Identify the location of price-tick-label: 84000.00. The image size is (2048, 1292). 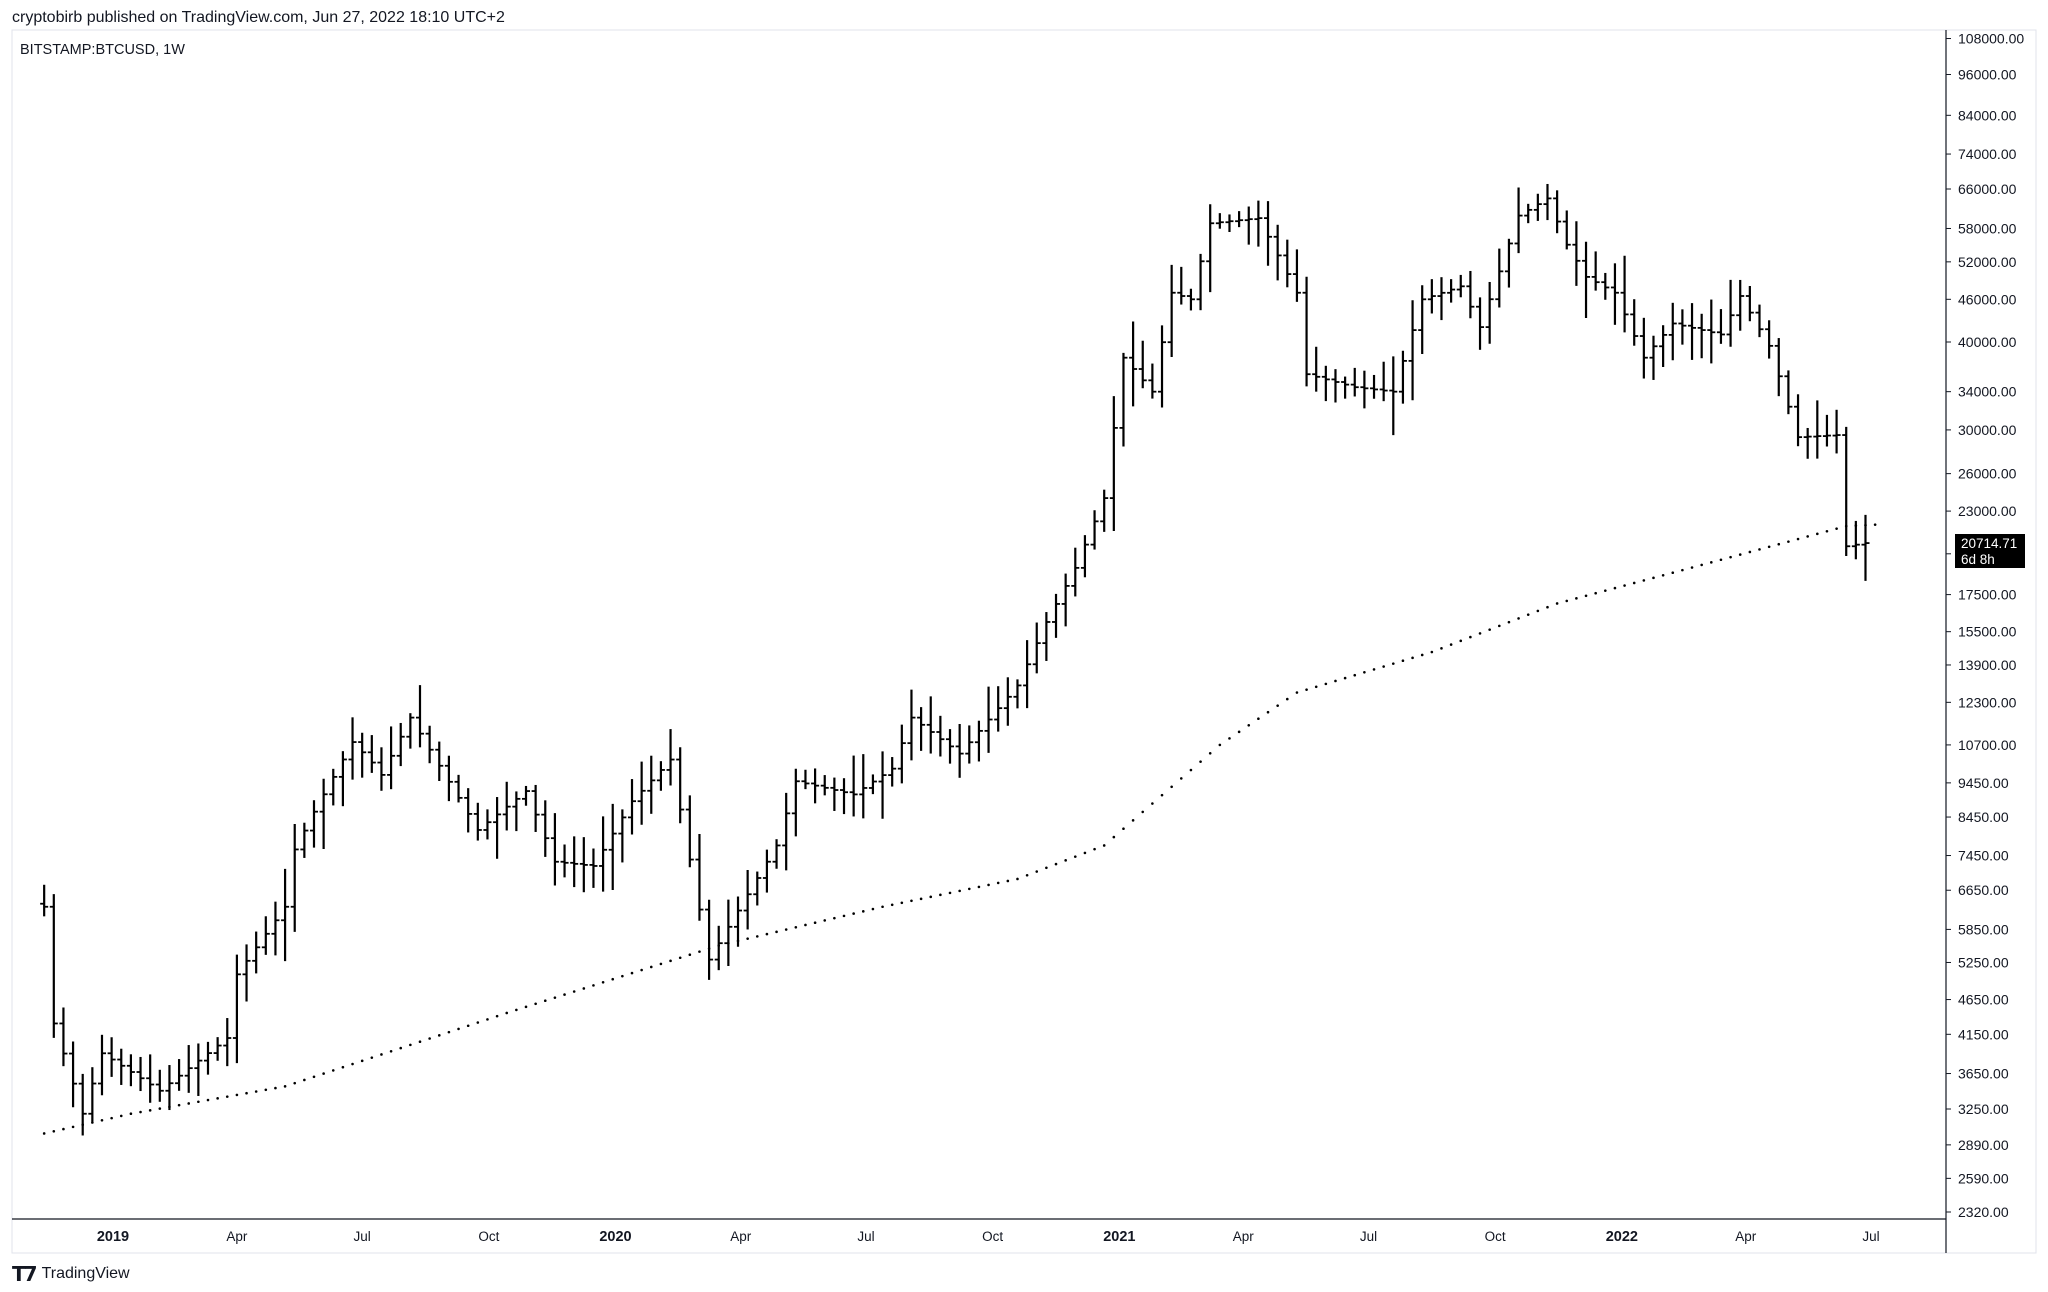
(1987, 115).